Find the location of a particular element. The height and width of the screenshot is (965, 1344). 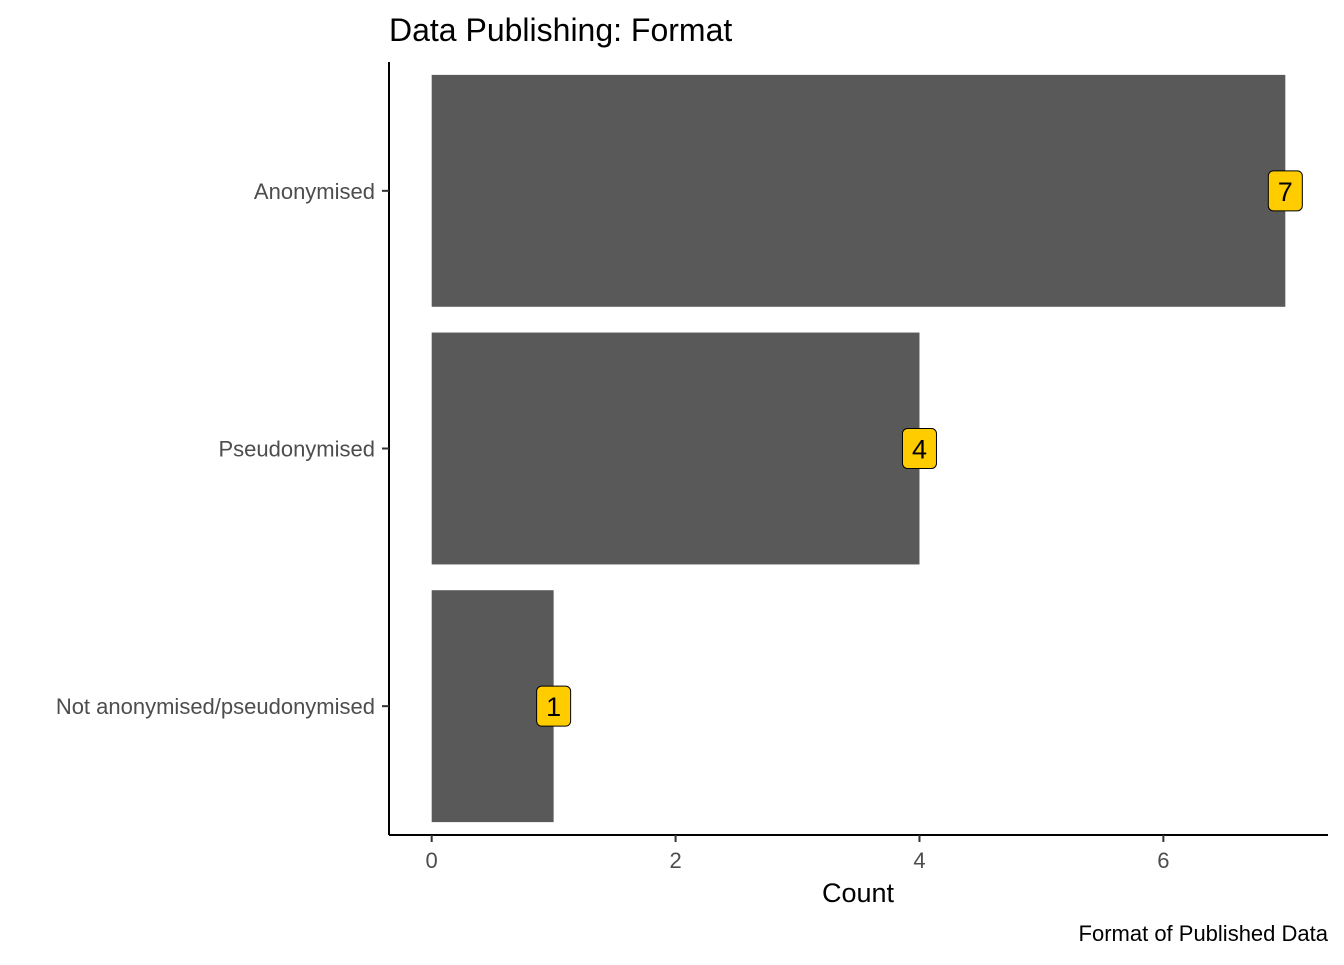

y-tick-label: Anonymised is located at coordinates (314, 191).